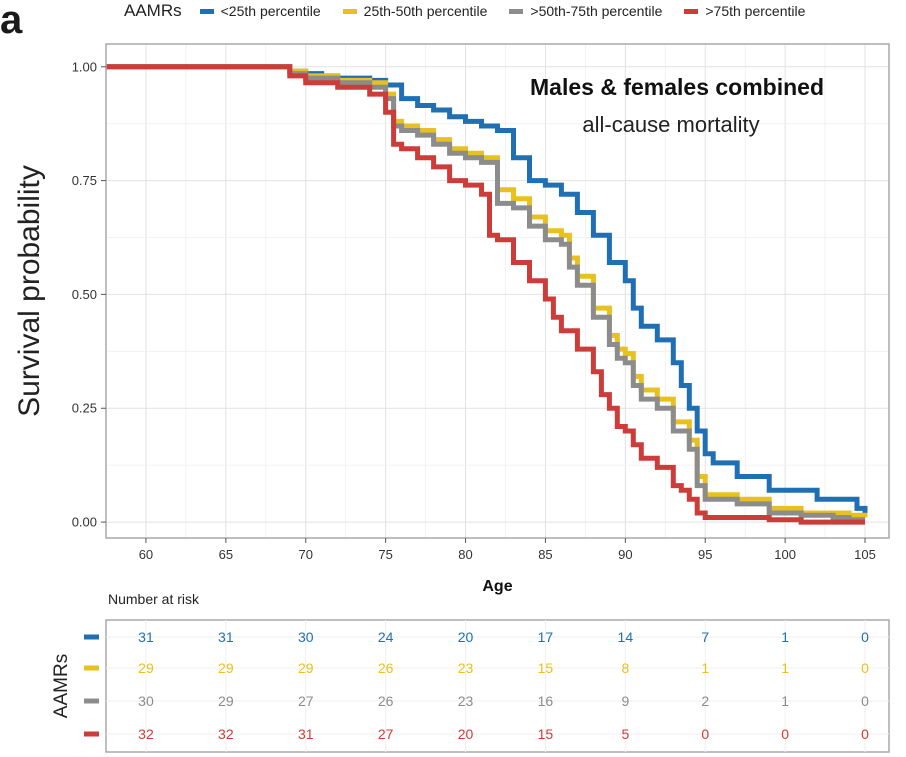 This screenshot has height=757, width=906. What do you see at coordinates (61, 686) in the screenshot?
I see `risk-table-axis-title: AAMRs` at bounding box center [61, 686].